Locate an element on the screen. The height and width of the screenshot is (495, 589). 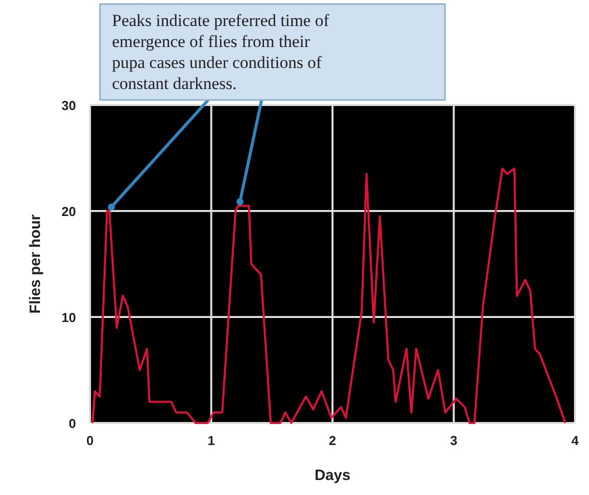
y-tick-label: 10 is located at coordinates (69, 317).